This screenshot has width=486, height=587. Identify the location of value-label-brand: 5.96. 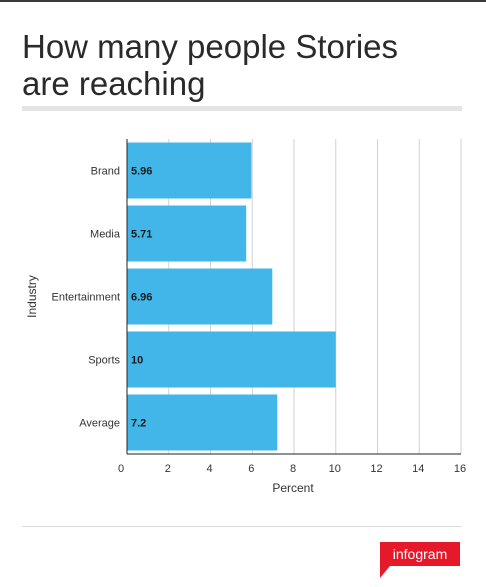
(141, 172).